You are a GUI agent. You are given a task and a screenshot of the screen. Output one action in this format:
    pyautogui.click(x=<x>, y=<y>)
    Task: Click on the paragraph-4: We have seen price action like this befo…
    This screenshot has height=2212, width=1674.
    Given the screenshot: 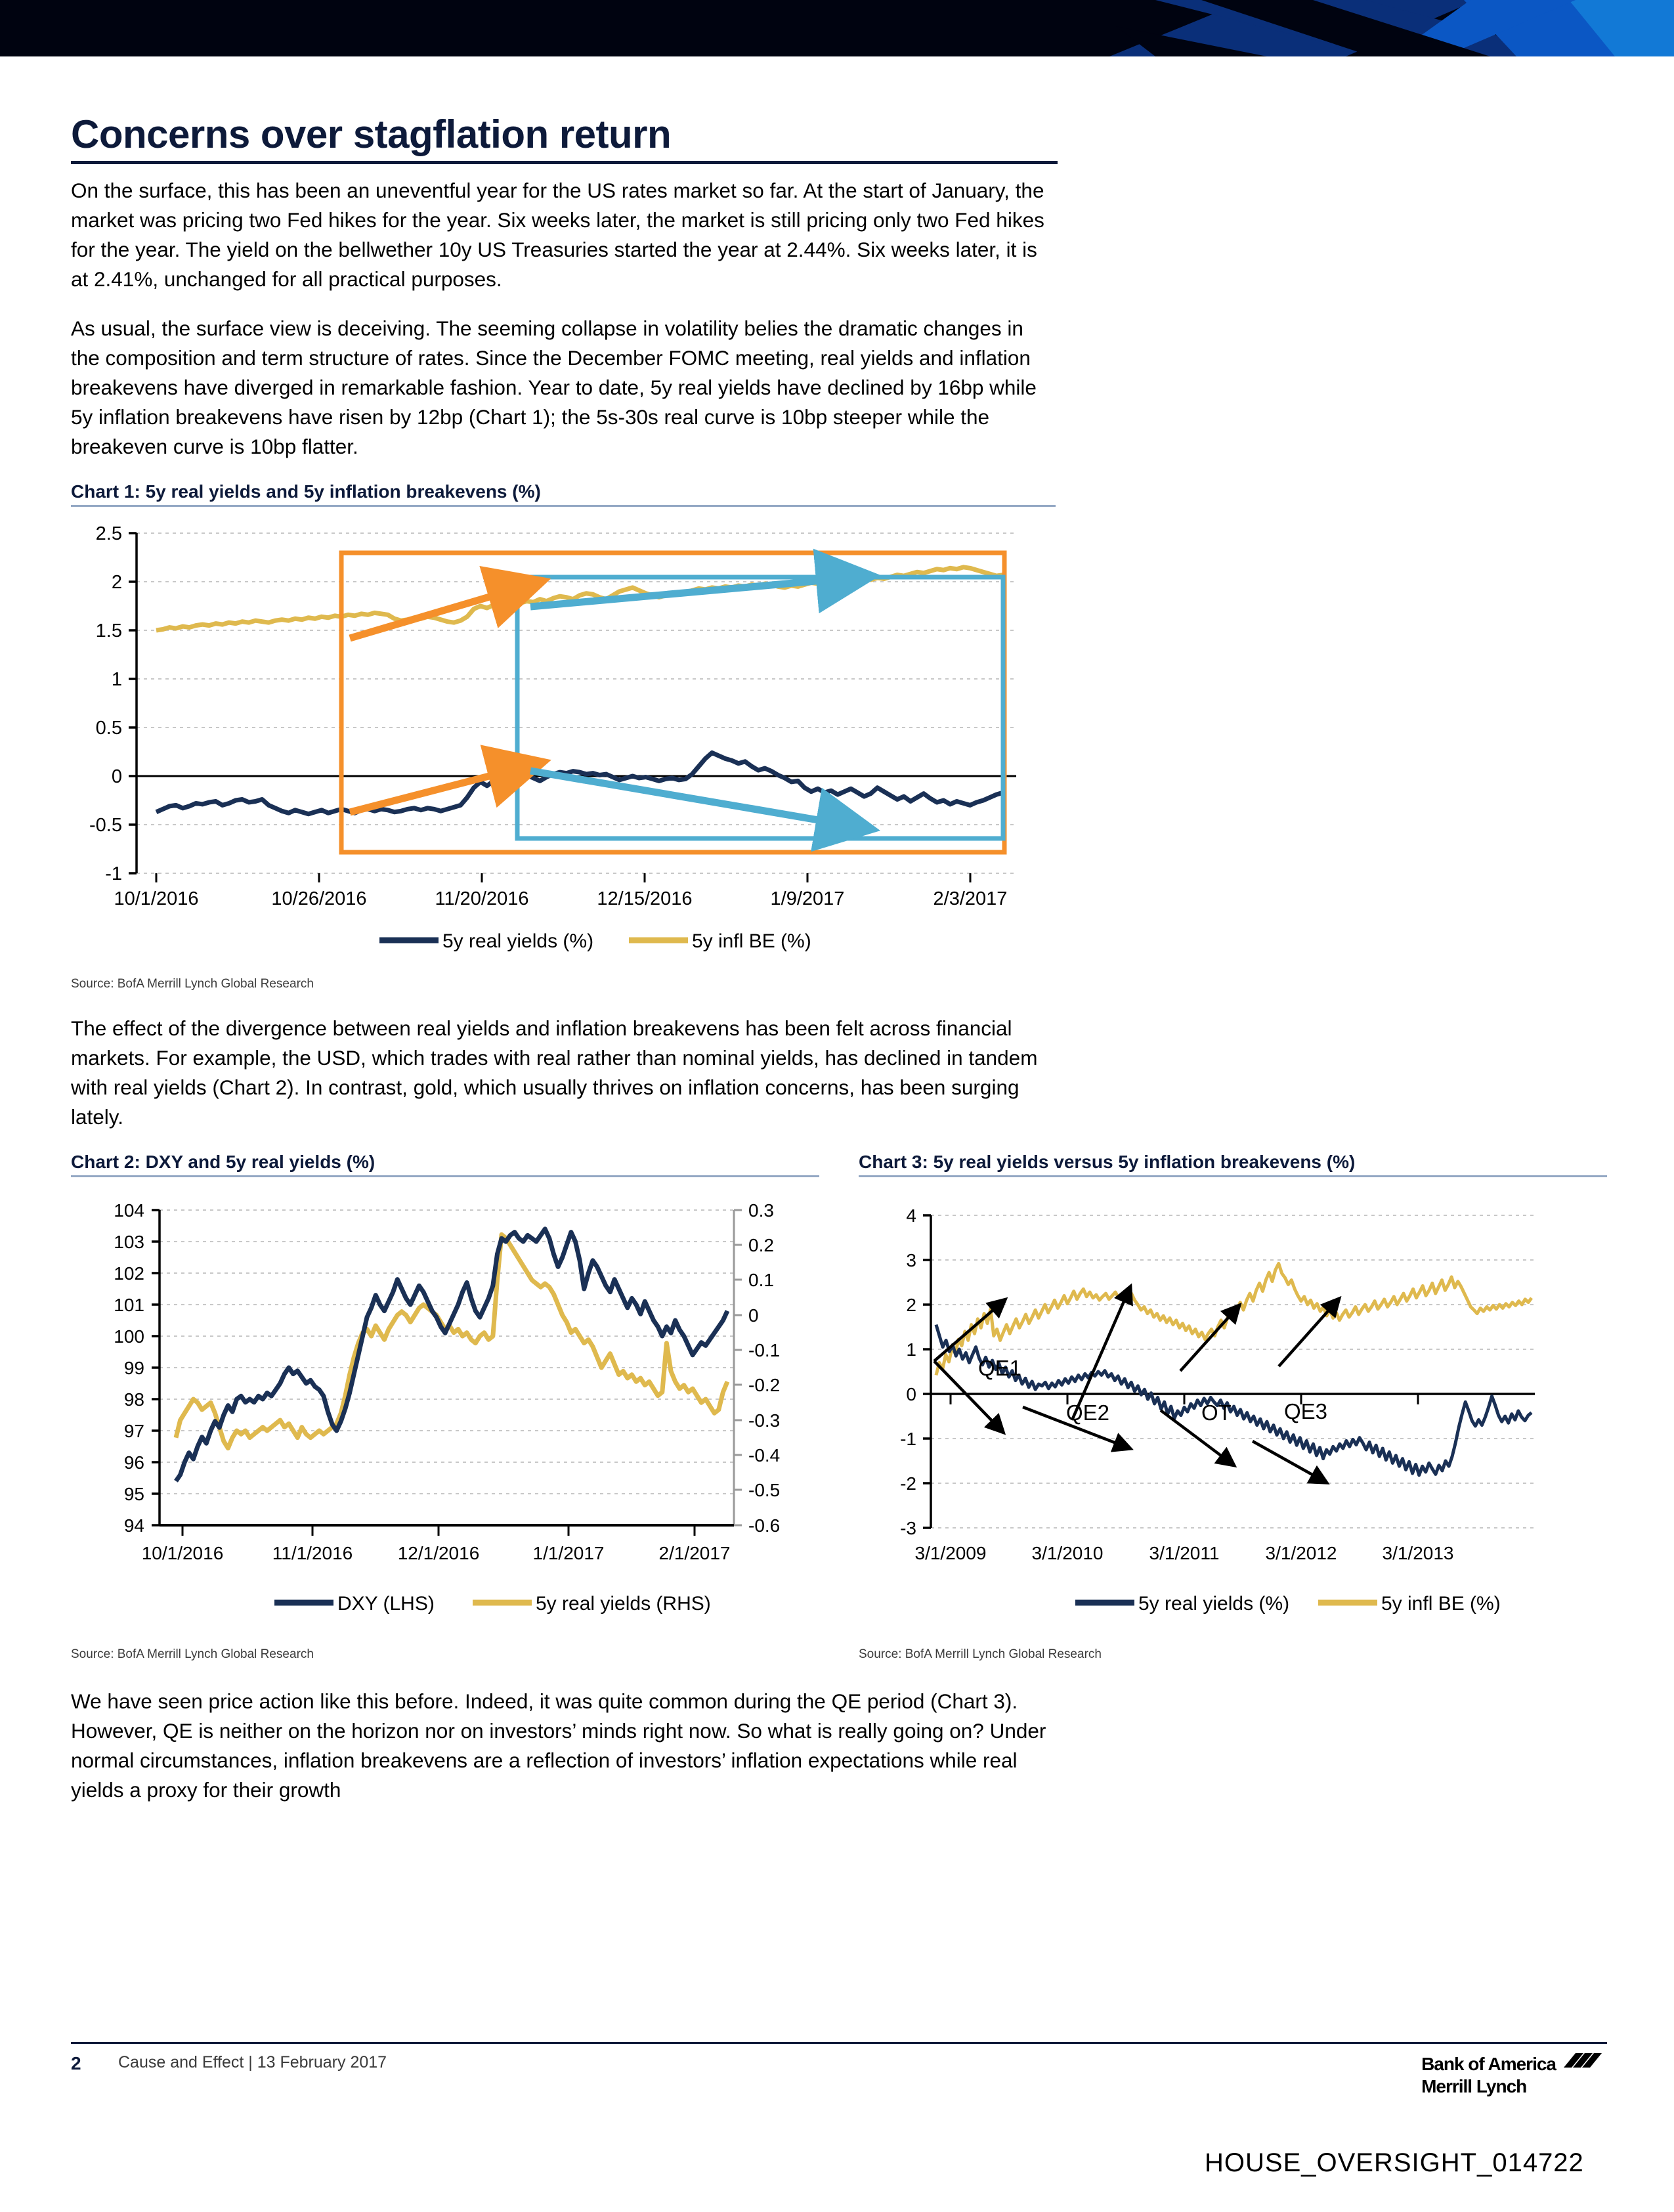 What is the action you would take?
    pyautogui.click(x=559, y=1746)
    